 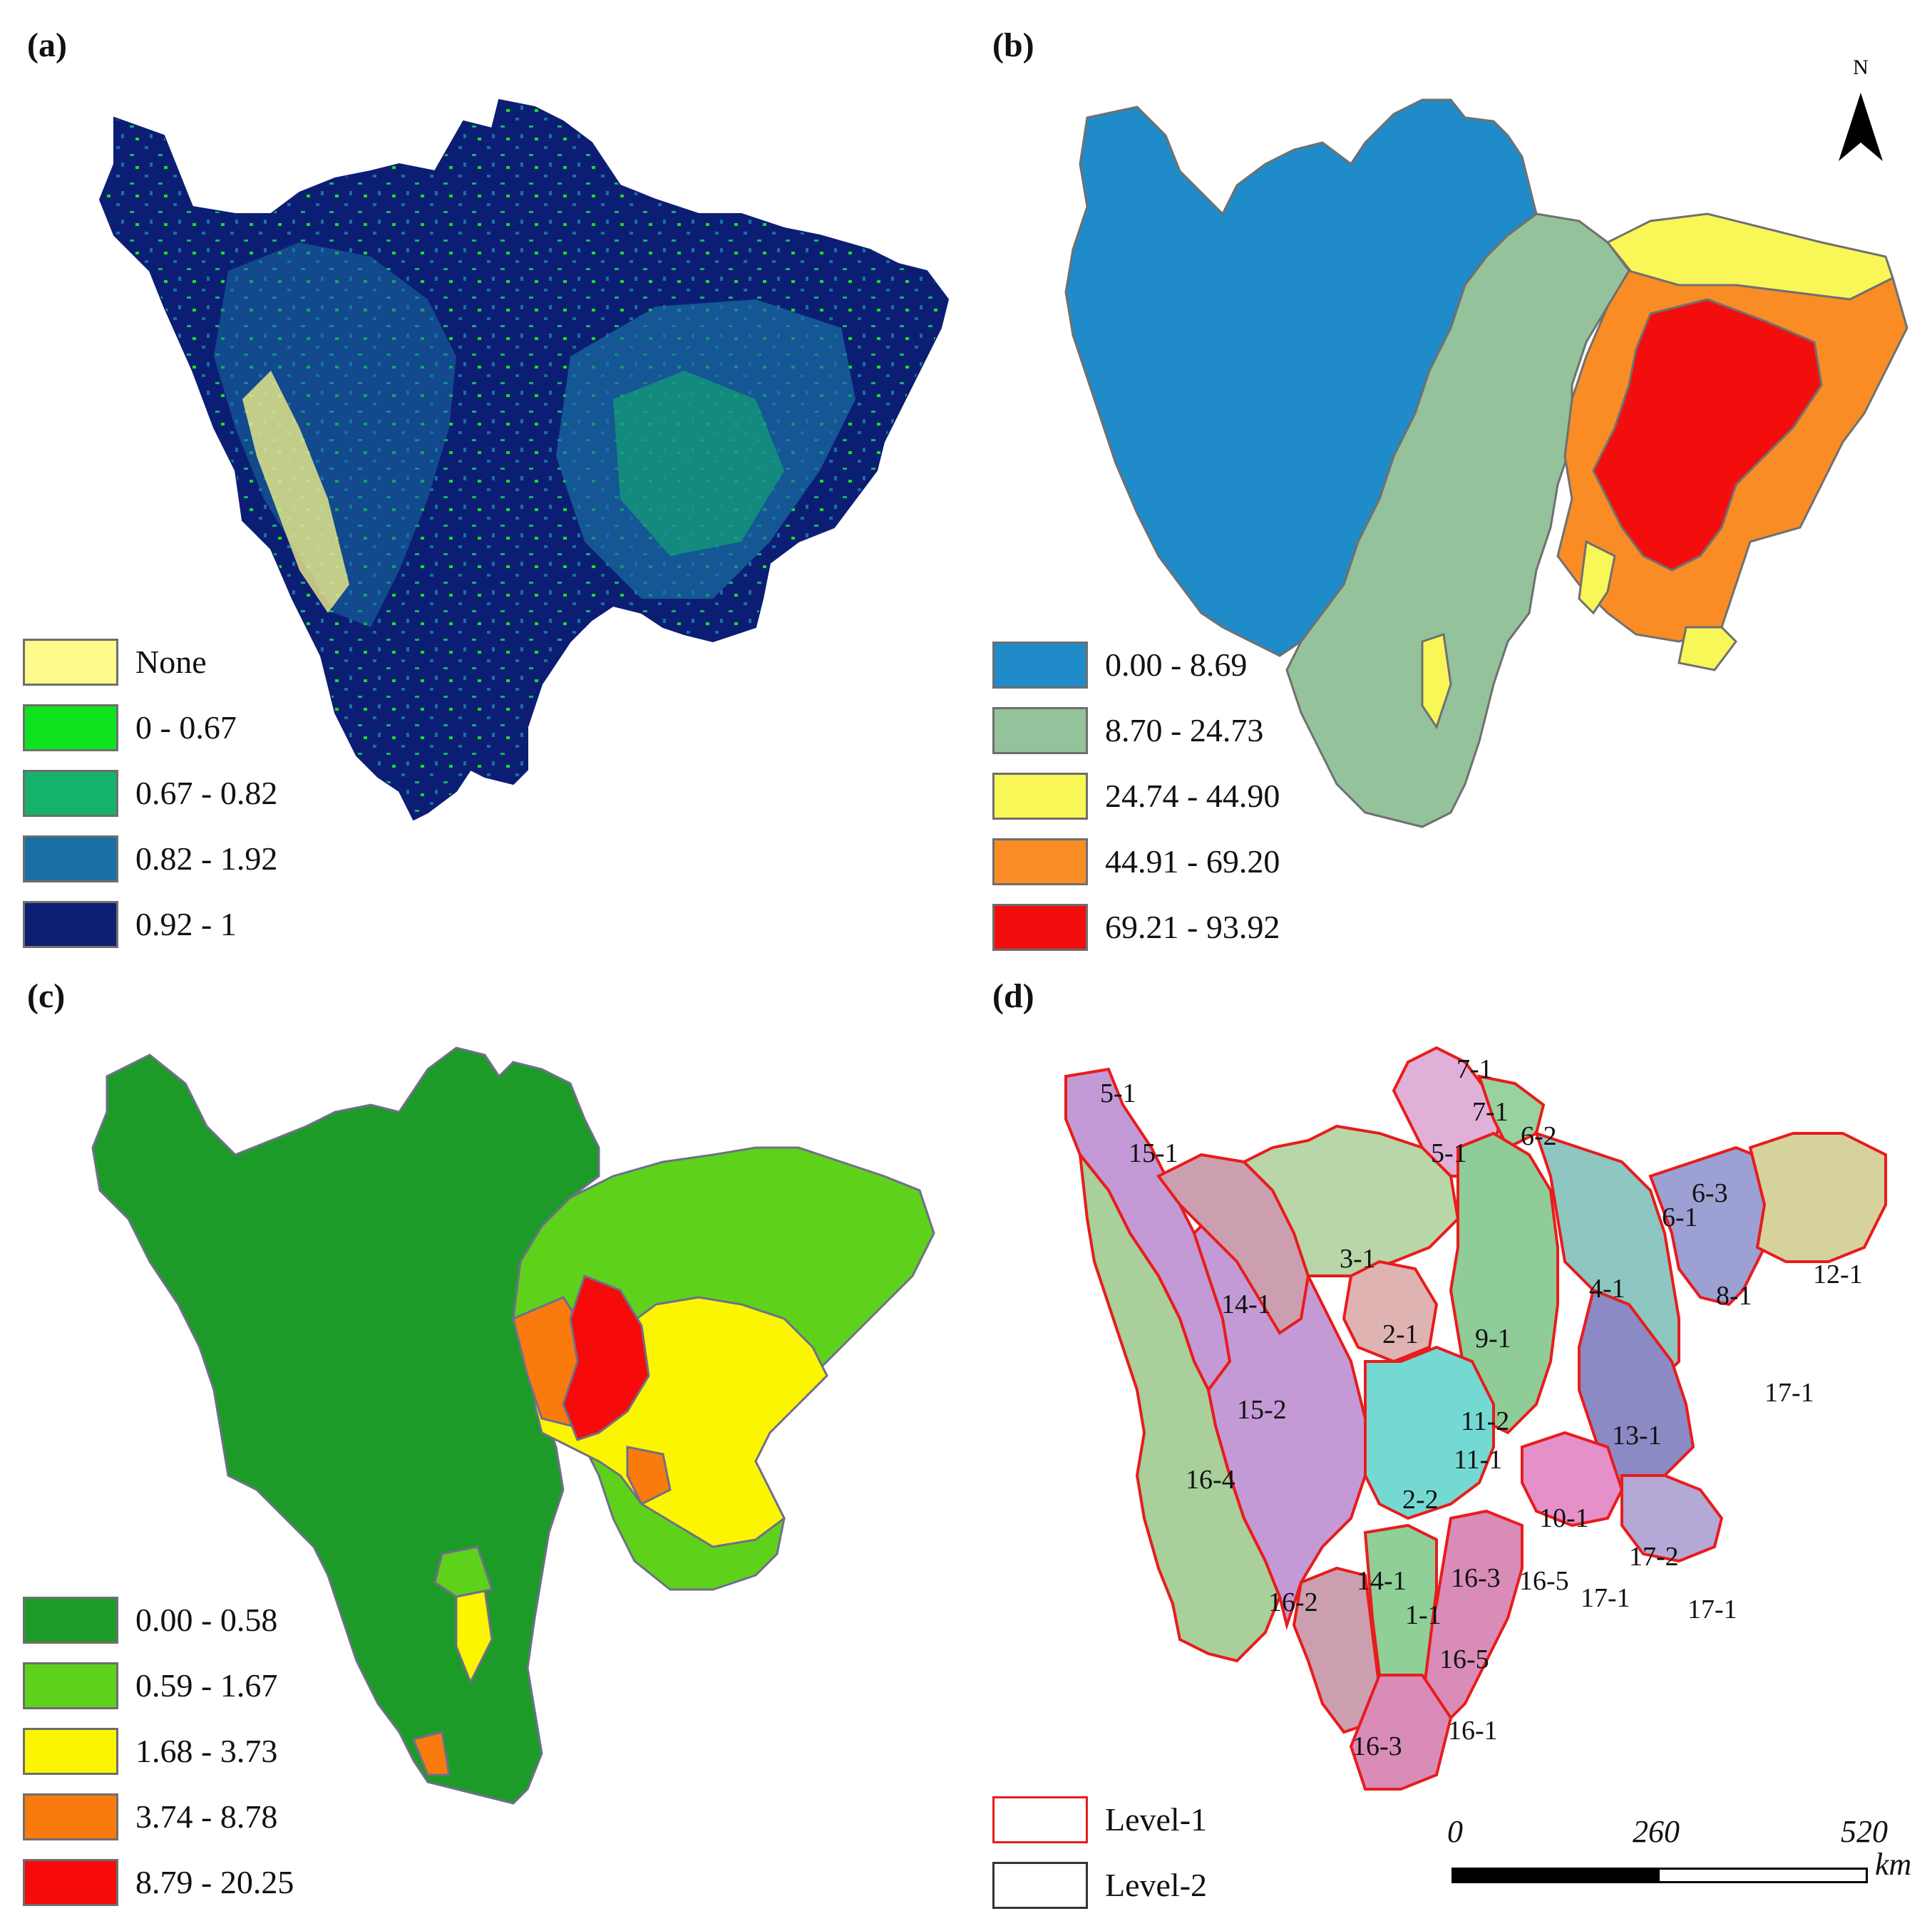 What do you see at coordinates (47, 996) in the screenshot?
I see `panel-c-label: (c)` at bounding box center [47, 996].